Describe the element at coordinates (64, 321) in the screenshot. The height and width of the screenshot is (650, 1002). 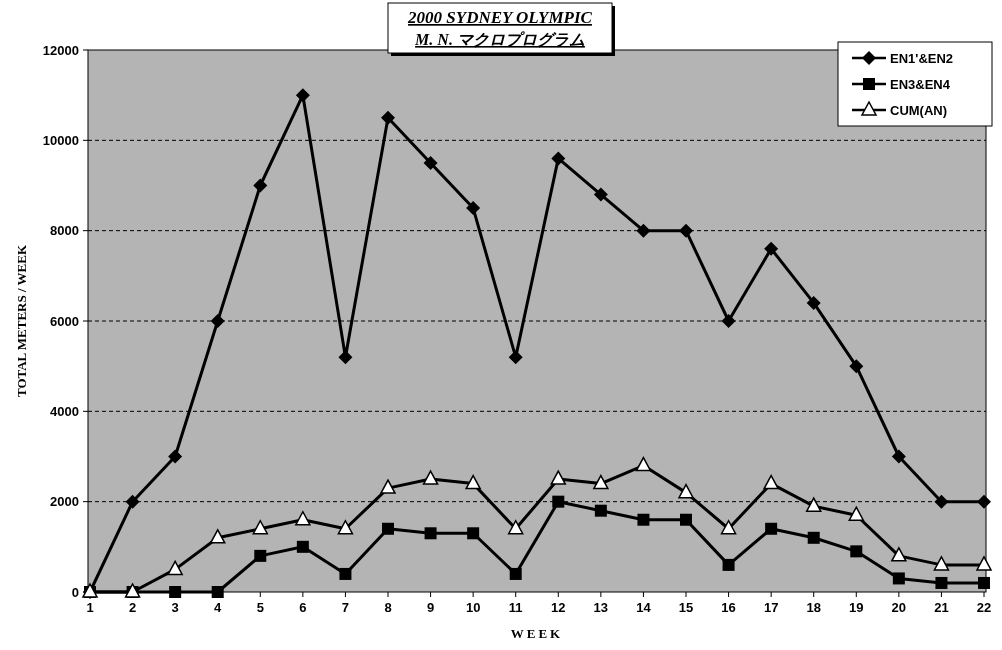
I see `y-tick-label: 6000` at that location.